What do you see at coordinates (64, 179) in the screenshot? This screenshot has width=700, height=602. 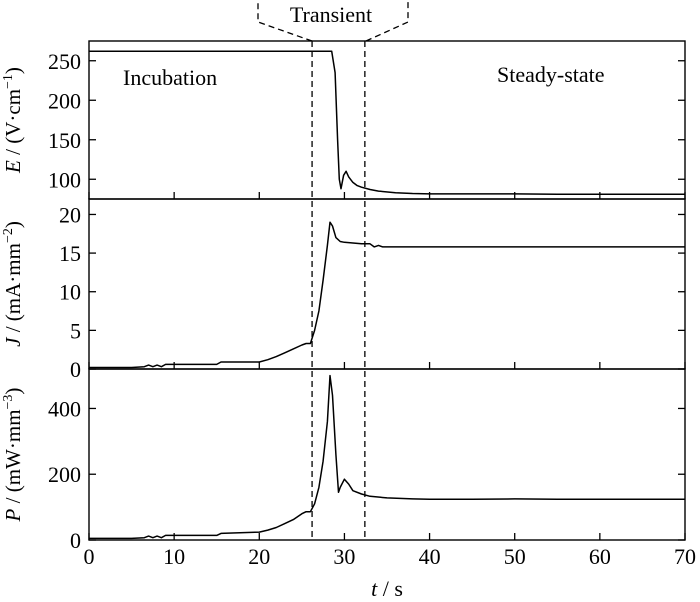 I see `y-tick-label: 100` at bounding box center [64, 179].